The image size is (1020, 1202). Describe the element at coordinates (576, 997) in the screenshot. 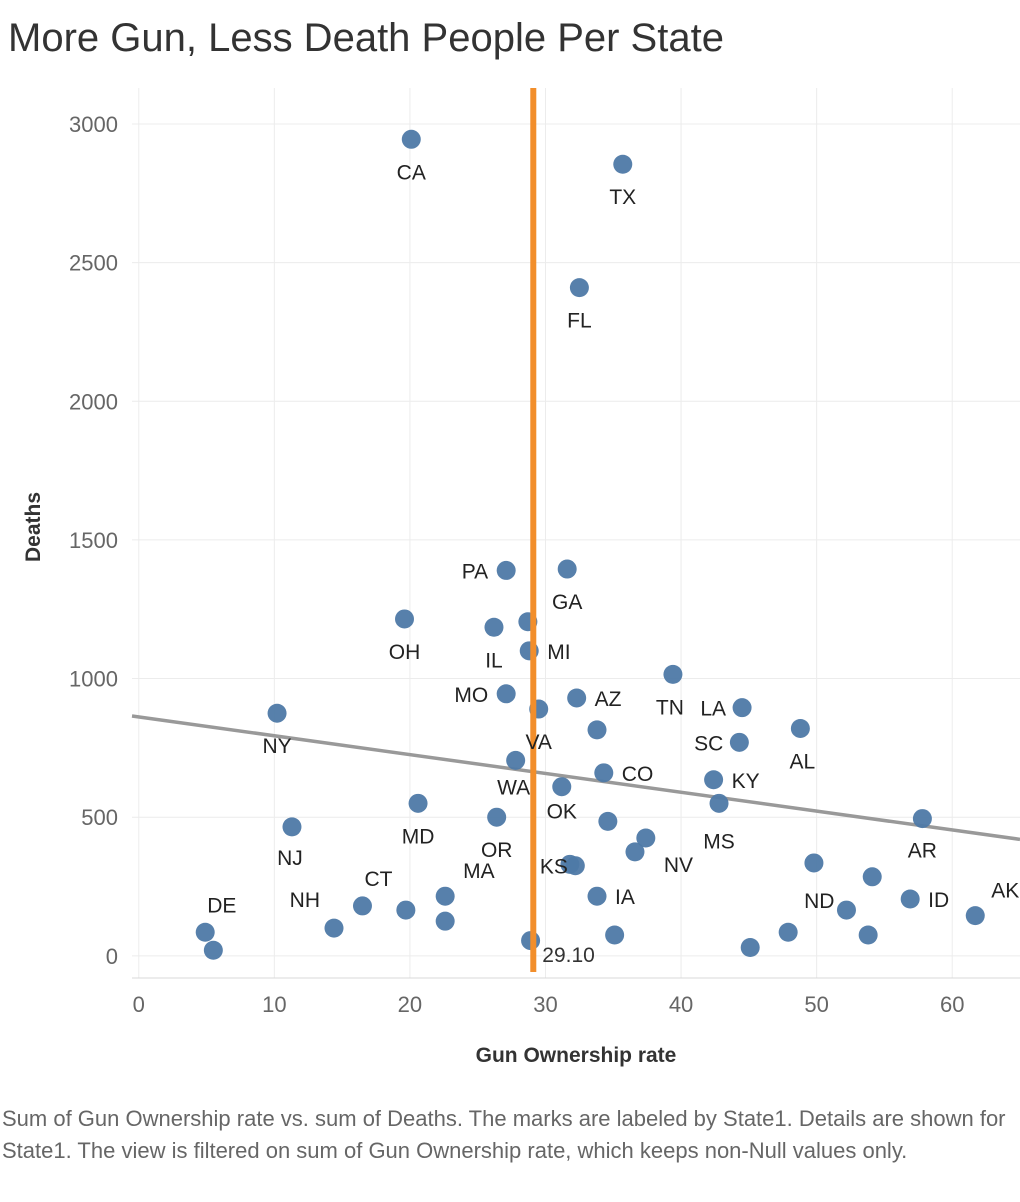

I see `x-axis: 0 10 20 30 40 50 60` at that location.